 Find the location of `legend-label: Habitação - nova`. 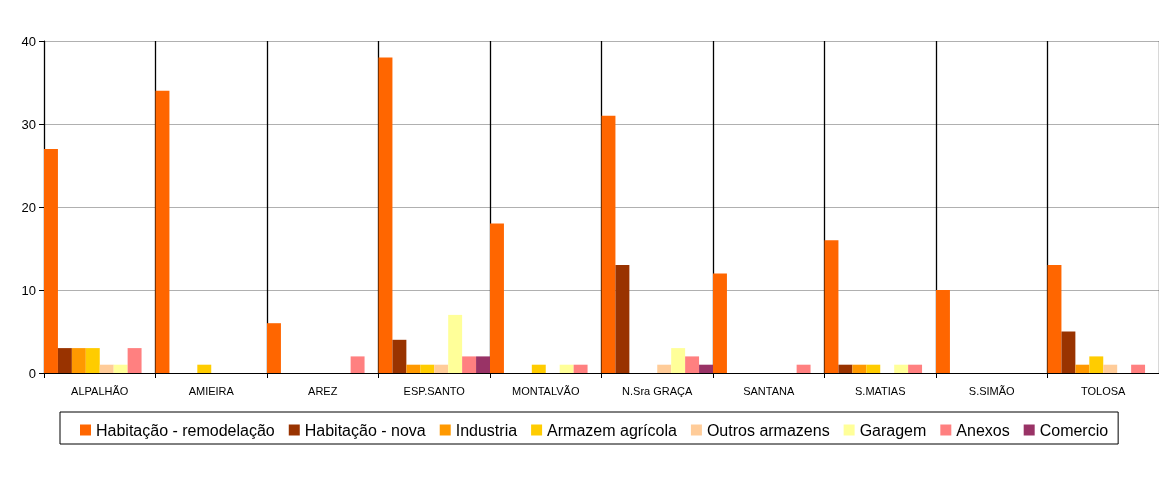

legend-label: Habitação - nova is located at coordinates (365, 430).